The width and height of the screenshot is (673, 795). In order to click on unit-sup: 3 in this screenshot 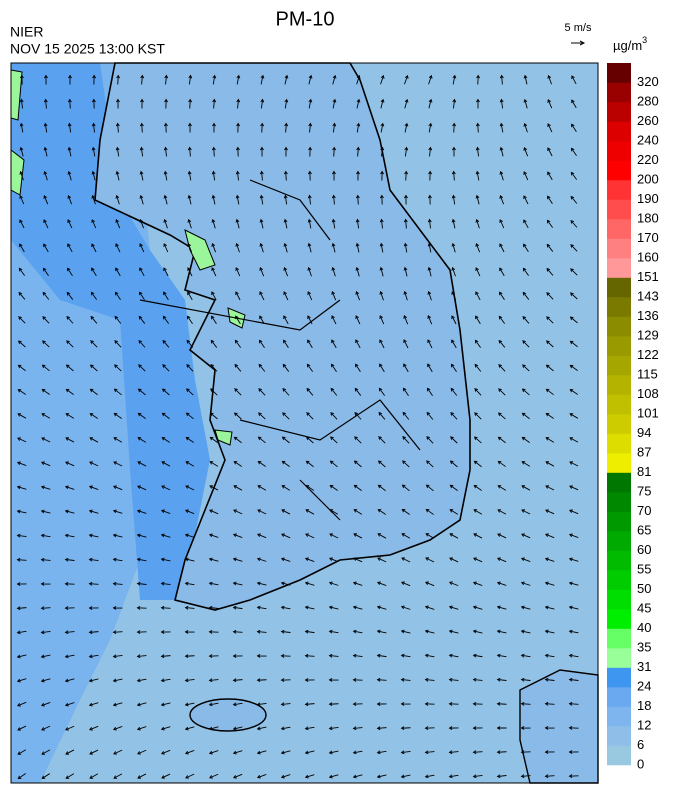, I will do `click(644, 40)`.